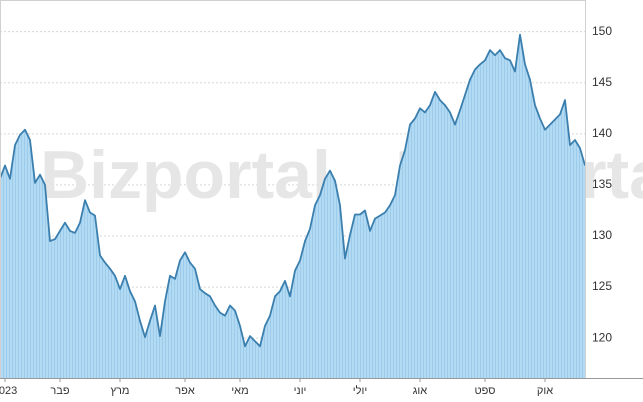 The image size is (643, 402). I want to click on x-tick-label: 2023, so click(8, 391).